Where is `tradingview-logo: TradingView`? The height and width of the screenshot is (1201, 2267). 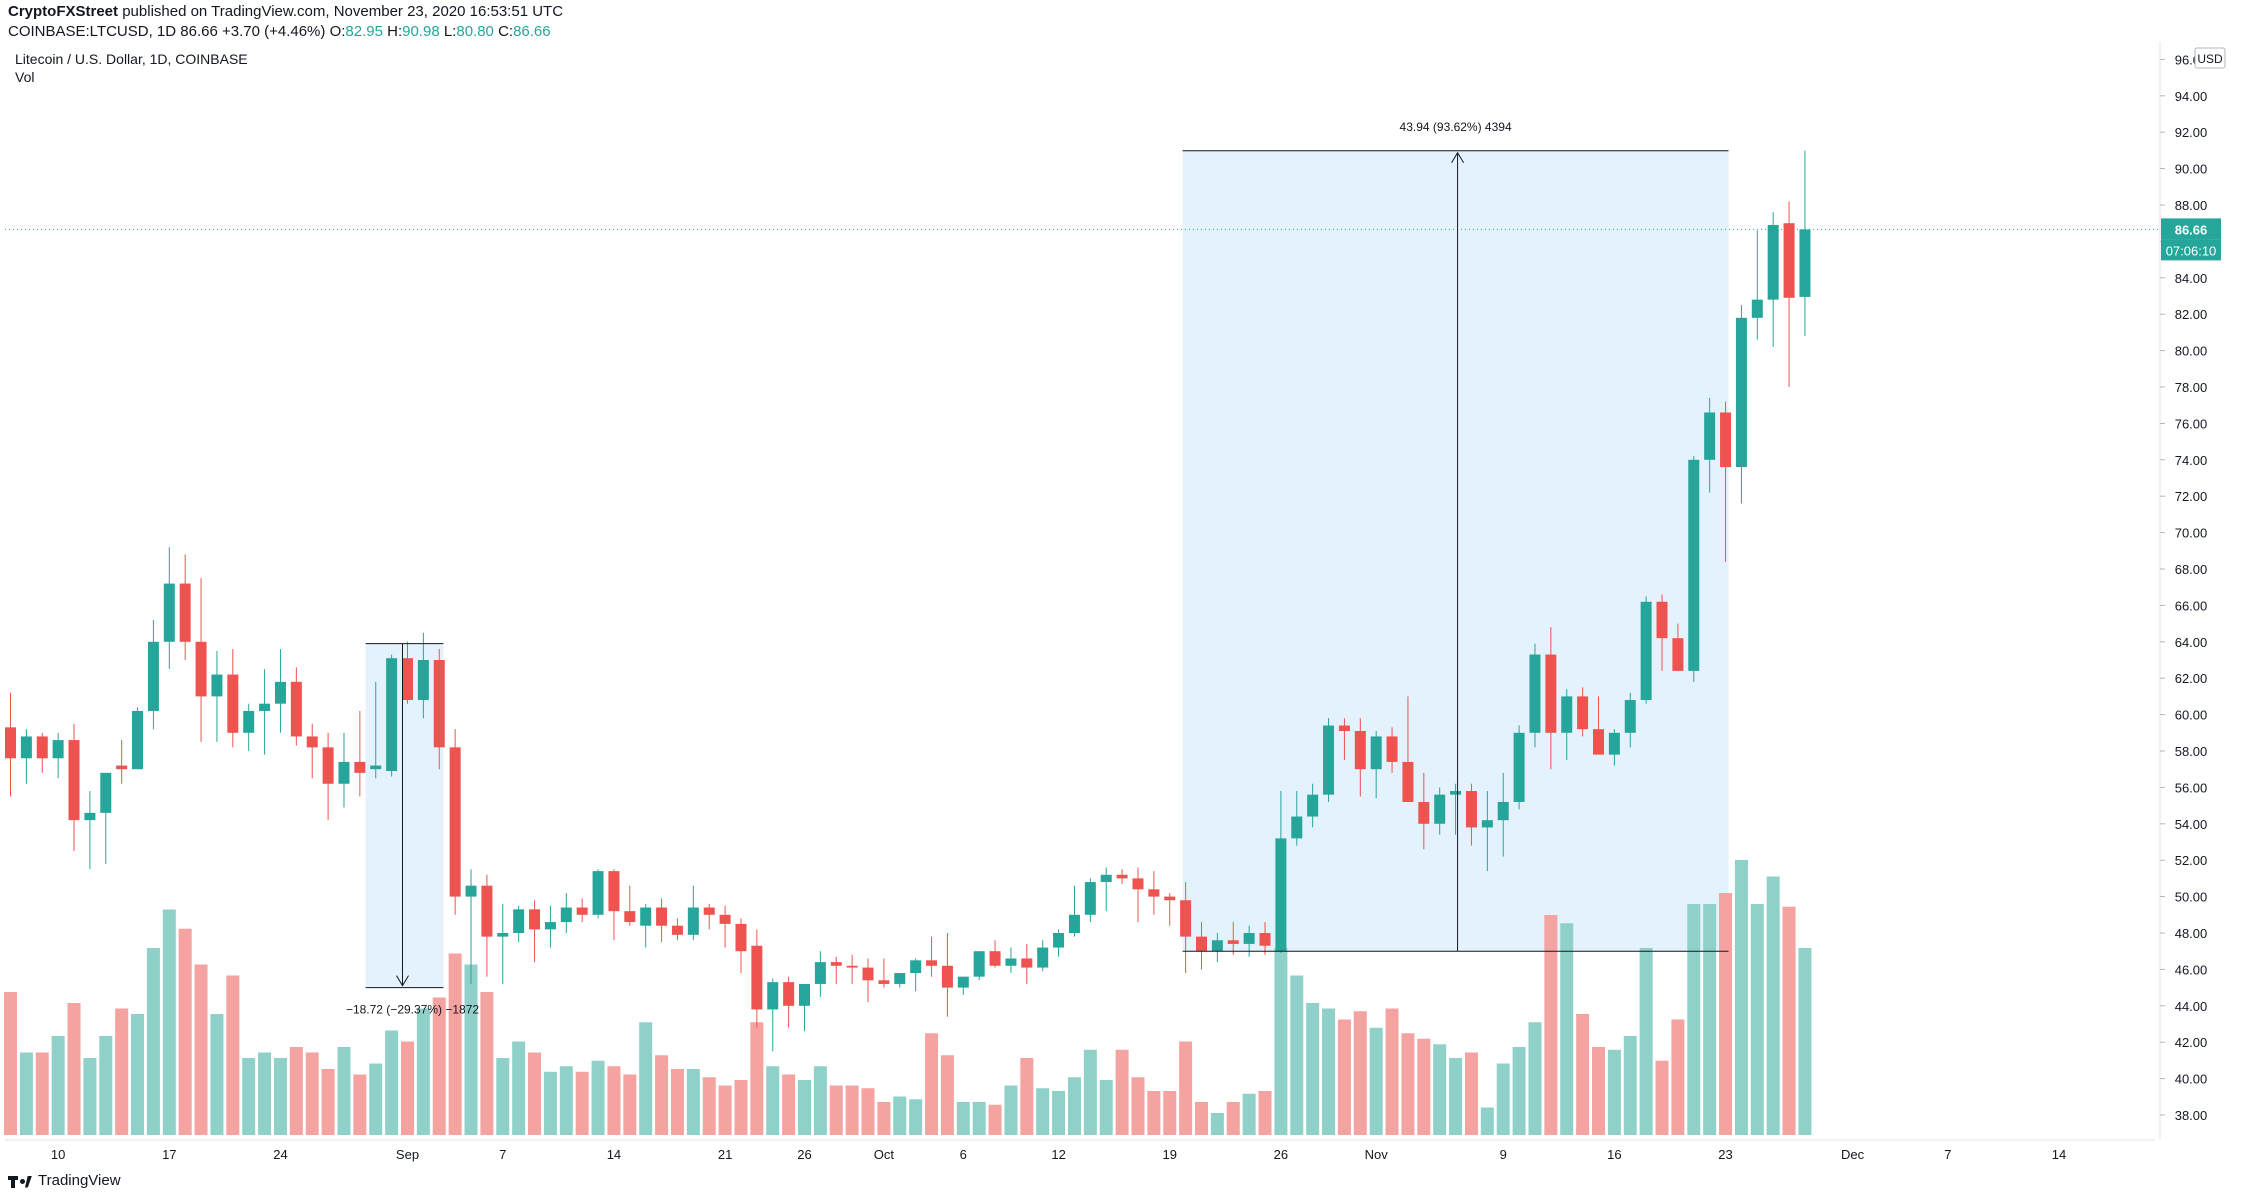
tradingview-logo: TradingView is located at coordinates (64, 1180).